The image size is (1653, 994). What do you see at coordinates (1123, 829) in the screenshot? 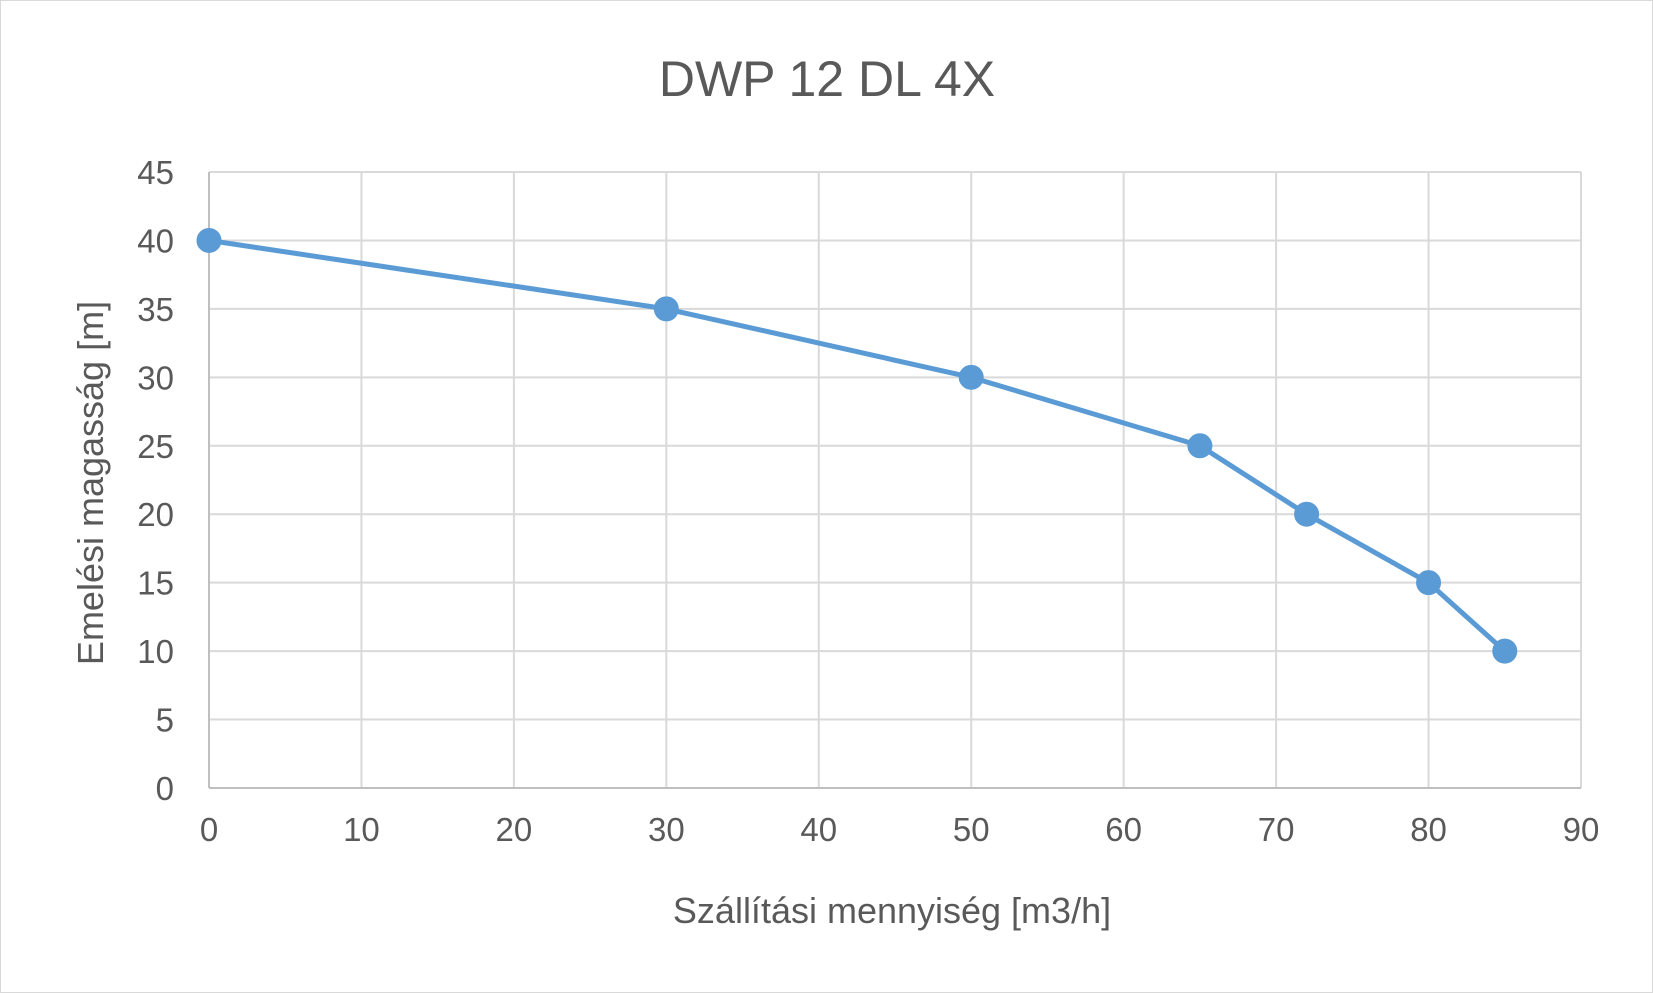
I see `x-tick-label-60: 60` at bounding box center [1123, 829].